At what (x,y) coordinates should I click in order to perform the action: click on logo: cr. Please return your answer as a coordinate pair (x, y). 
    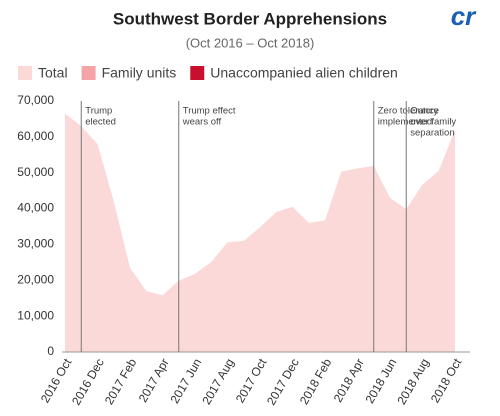
    Looking at the image, I should click on (464, 16).